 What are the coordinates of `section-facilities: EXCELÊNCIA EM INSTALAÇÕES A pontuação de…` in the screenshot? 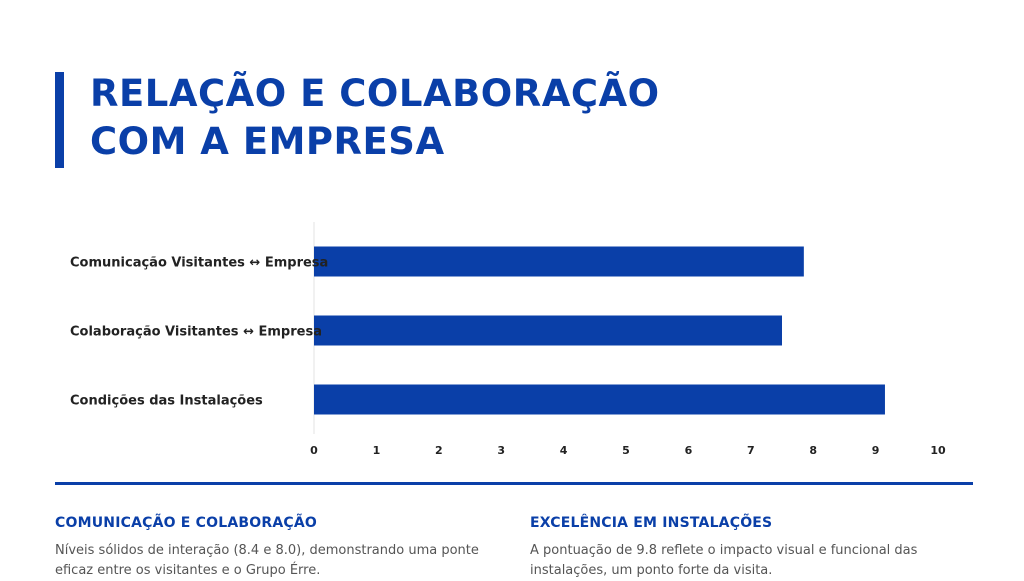 It's located at (750, 548).